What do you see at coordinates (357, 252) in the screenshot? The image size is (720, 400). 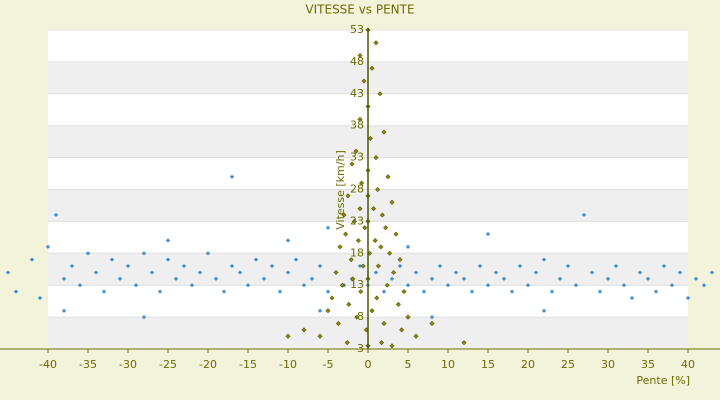 I see `y-tick-label: 18` at bounding box center [357, 252].